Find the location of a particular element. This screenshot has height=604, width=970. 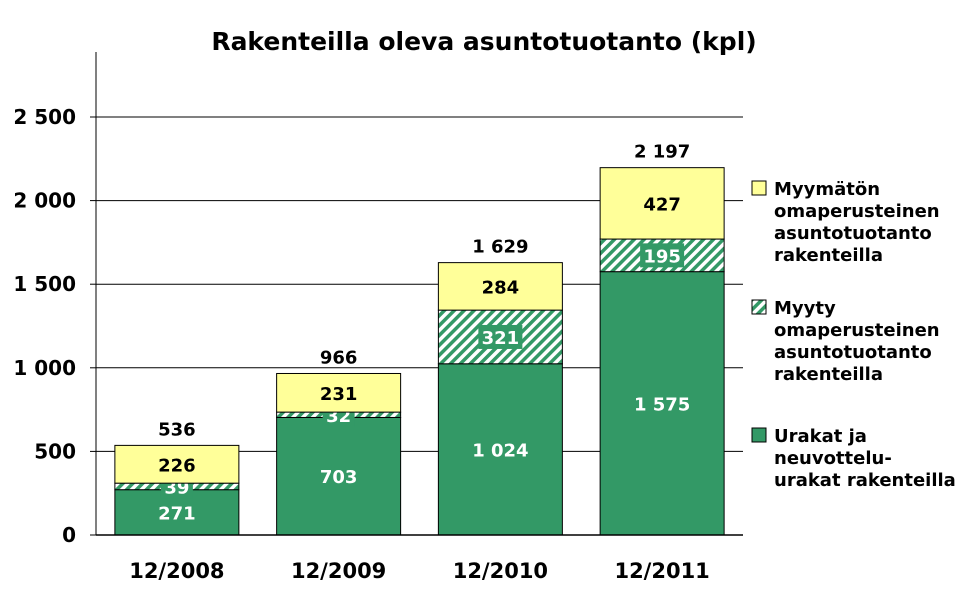

data-label: 195 is located at coordinates (662, 256).